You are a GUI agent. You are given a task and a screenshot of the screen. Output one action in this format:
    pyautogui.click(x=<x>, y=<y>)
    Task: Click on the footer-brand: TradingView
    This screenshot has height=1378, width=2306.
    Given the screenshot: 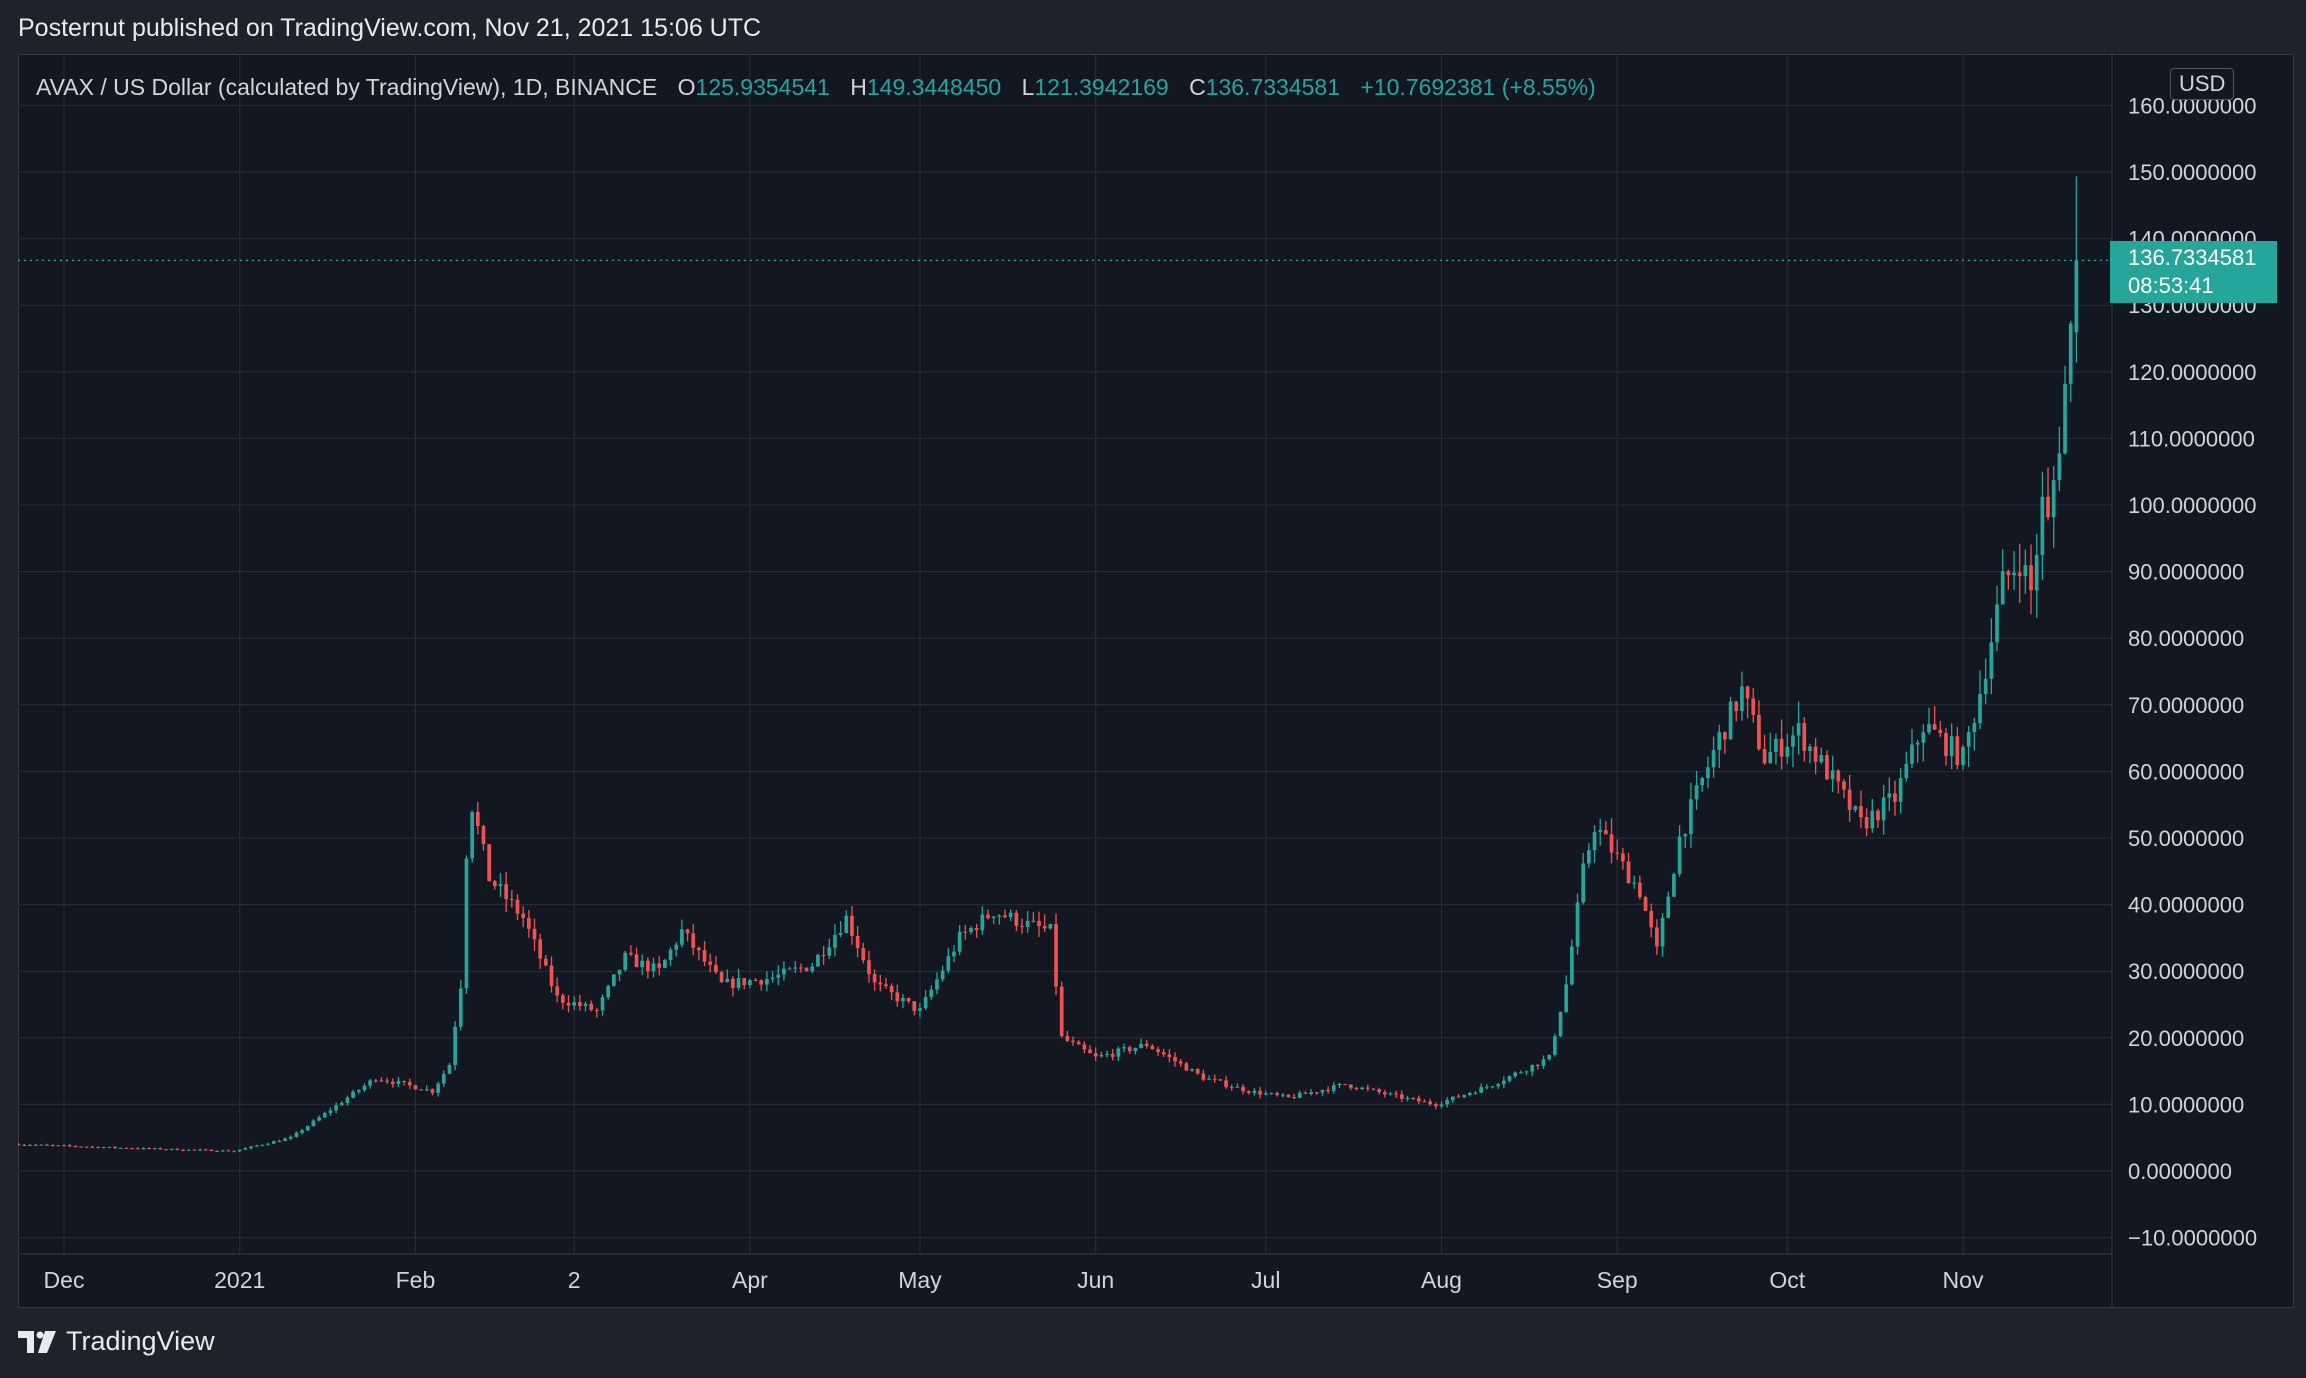 What is the action you would take?
    pyautogui.click(x=116, y=1341)
    